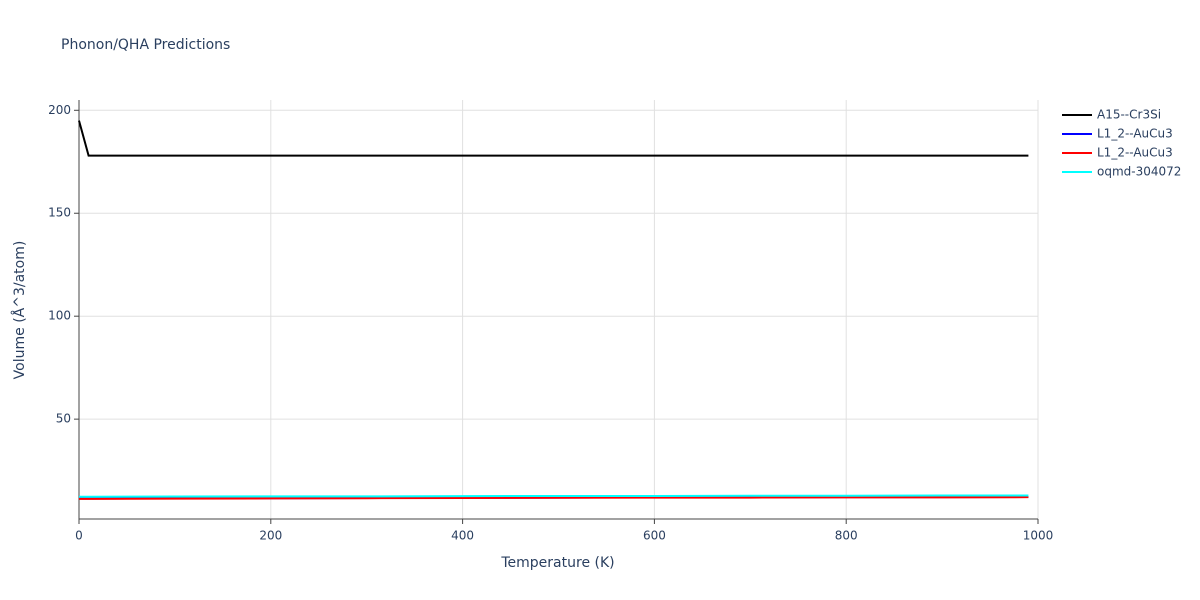 This screenshot has width=1200, height=600. I want to click on x-tick-label: 200, so click(270, 536).